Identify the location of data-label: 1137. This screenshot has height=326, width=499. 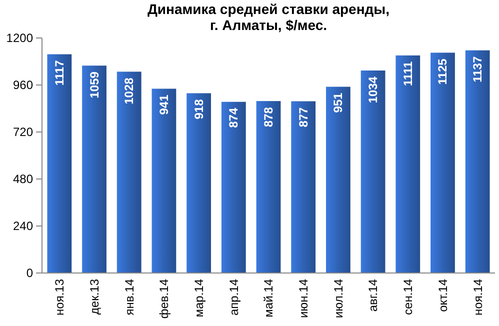
(477, 69).